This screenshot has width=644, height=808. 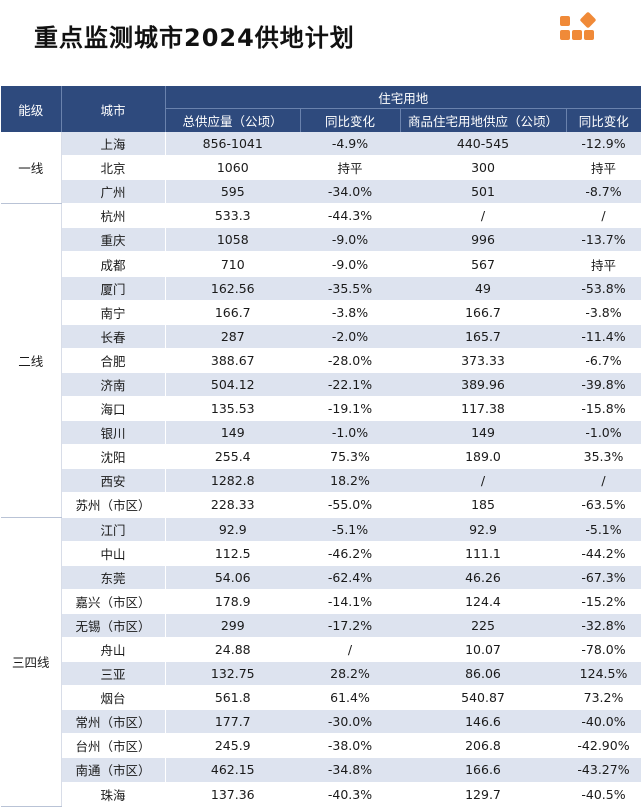 I want to click on yoy-commercial-cell: -3.8%, so click(x=604, y=312).